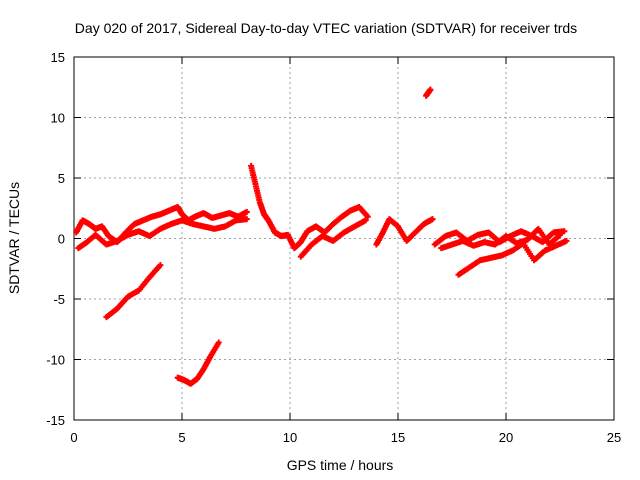 The height and width of the screenshot is (480, 640). Describe the element at coordinates (340, 465) in the screenshot. I see `x-axis-label: GPS time / hours` at that location.